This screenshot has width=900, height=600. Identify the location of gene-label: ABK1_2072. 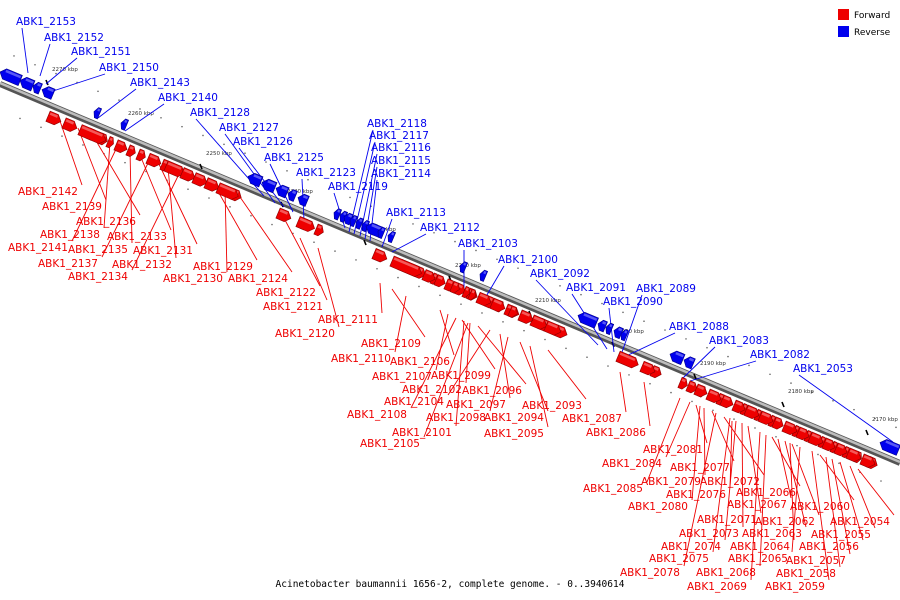
(730, 482).